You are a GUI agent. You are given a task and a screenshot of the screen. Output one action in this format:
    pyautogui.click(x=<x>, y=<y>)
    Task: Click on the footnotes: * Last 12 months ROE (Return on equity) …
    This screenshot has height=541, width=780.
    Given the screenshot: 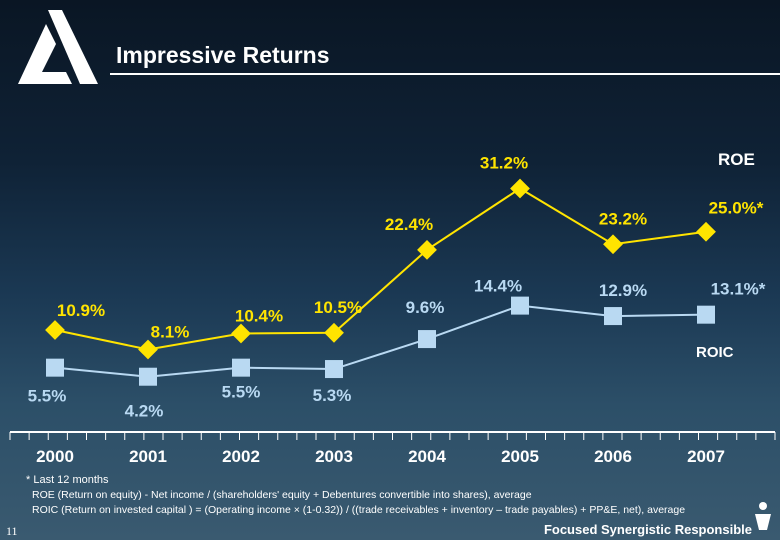 What is the action you would take?
    pyautogui.click(x=355, y=495)
    